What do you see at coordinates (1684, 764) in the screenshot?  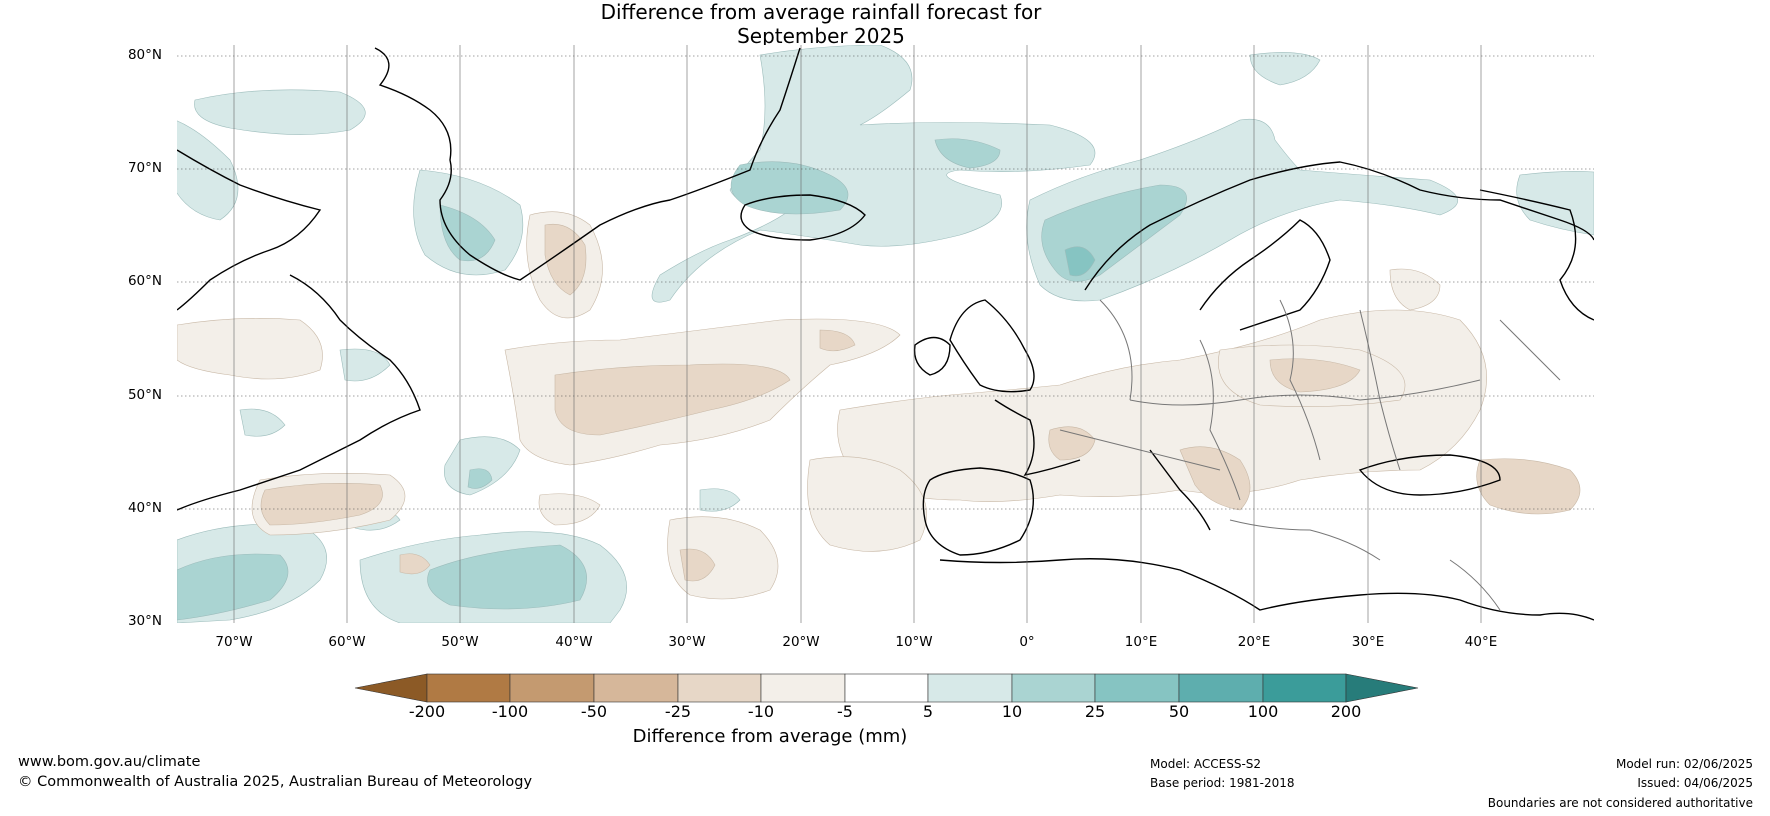 I see `model-run-date: Model run: 02/06/2025` at bounding box center [1684, 764].